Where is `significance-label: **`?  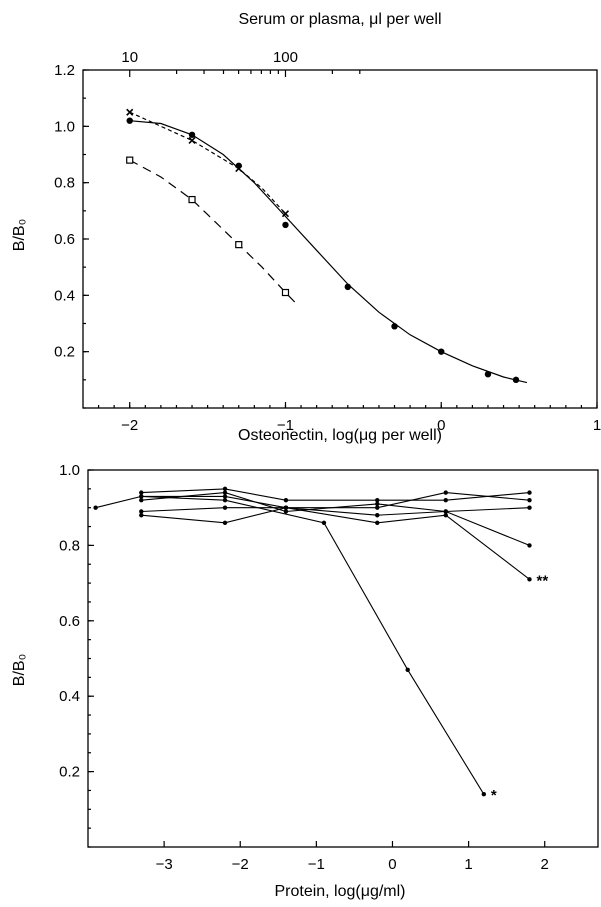 significance-label: ** is located at coordinates (542, 580).